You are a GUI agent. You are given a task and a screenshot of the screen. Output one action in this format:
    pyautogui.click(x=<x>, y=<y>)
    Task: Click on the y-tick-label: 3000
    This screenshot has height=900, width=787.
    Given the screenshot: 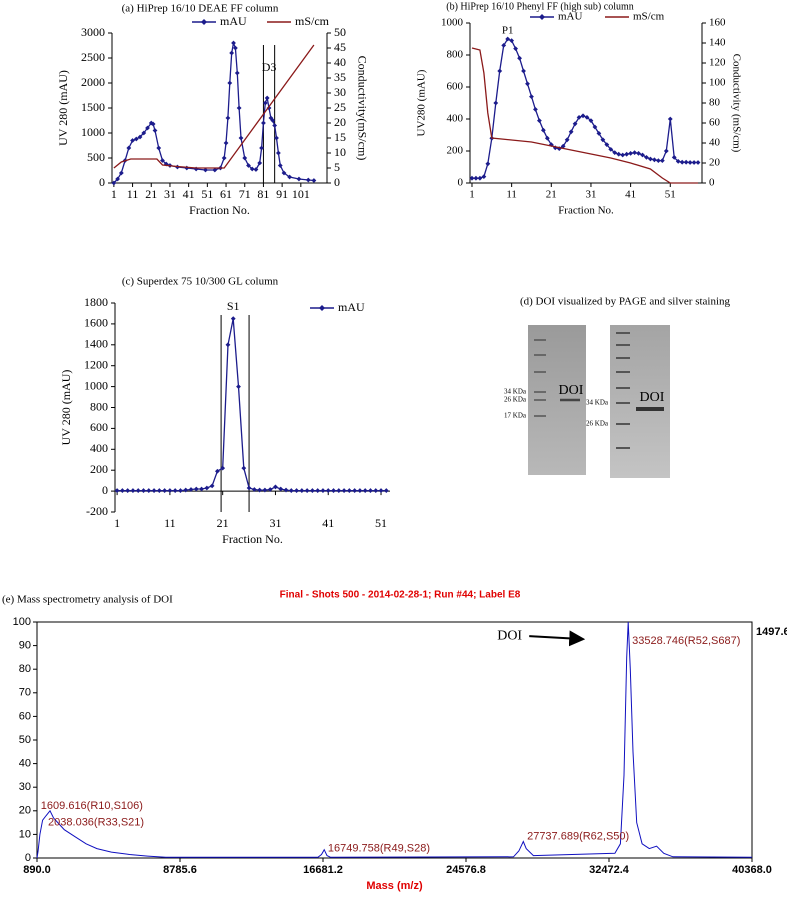 What is the action you would take?
    pyautogui.click(x=93, y=32)
    